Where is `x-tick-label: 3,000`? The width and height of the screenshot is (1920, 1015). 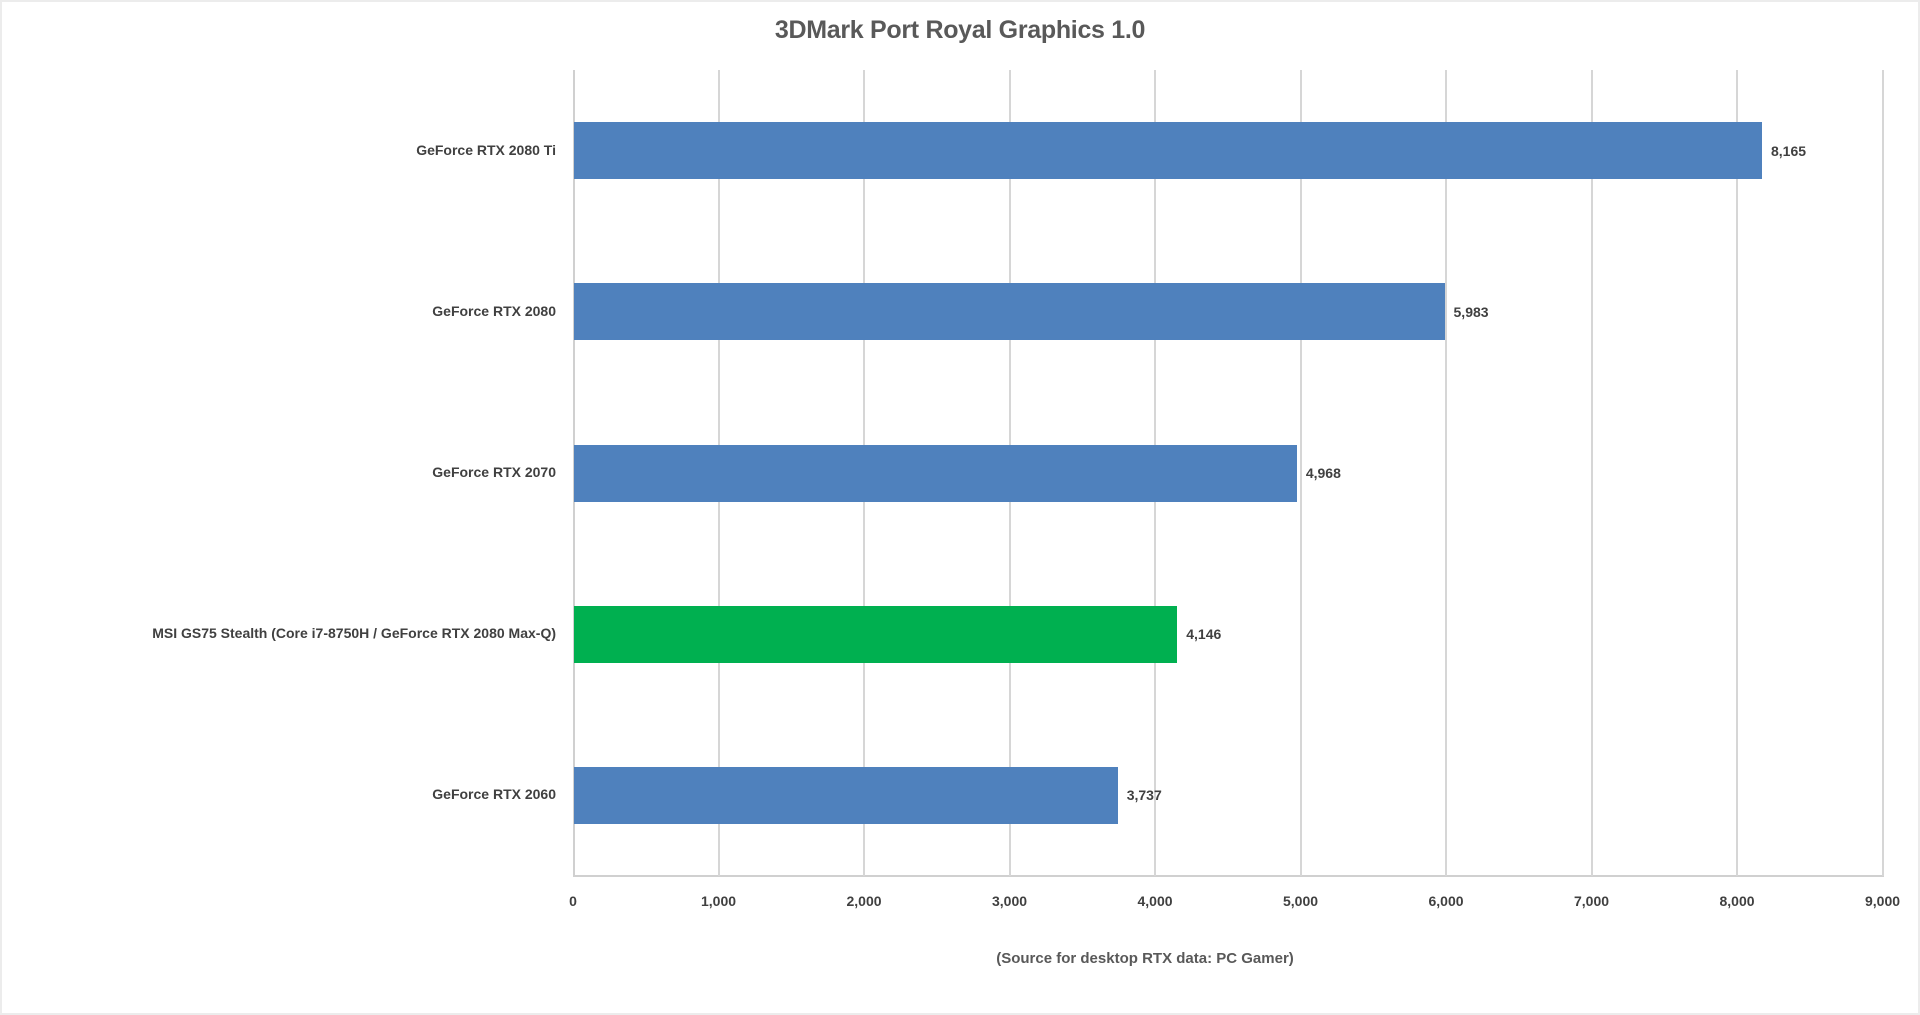 x-tick-label: 3,000 is located at coordinates (1009, 901).